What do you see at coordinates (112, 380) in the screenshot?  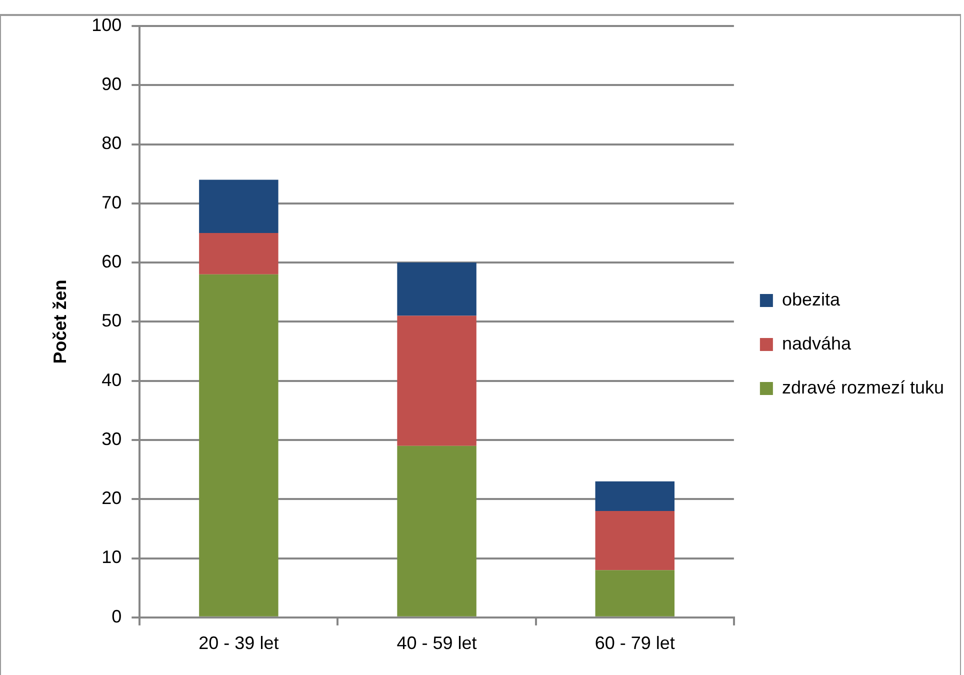 I see `y-tick-label: 40` at bounding box center [112, 380].